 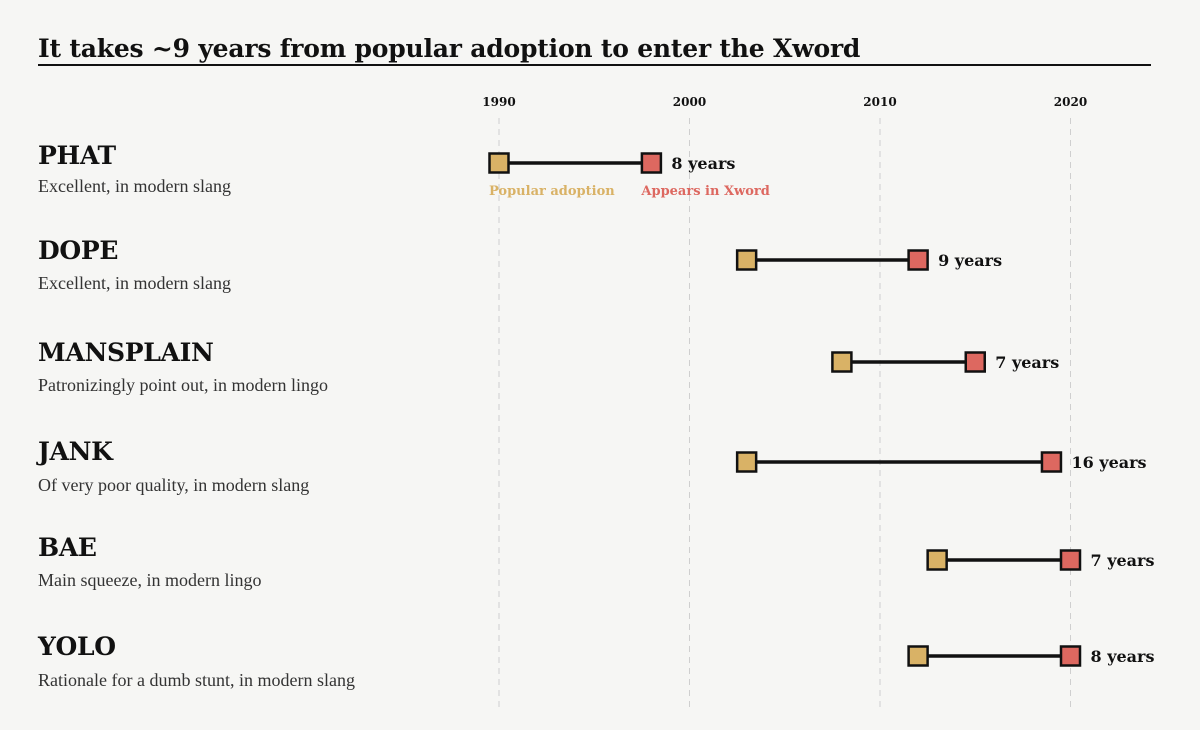 What do you see at coordinates (183, 385) in the screenshot?
I see `word-definition: Patronizingly point out, in modern lingo` at bounding box center [183, 385].